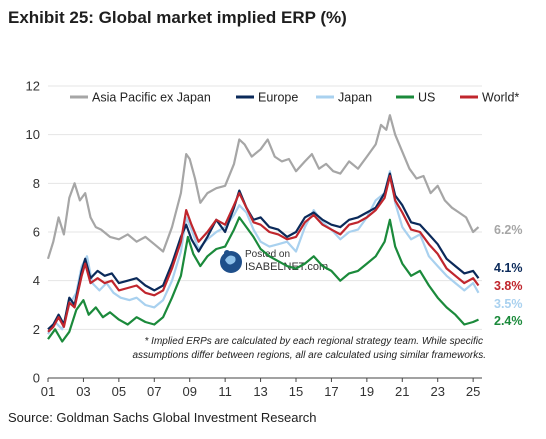 This screenshot has width=546, height=439. I want to click on x-tick-25: 25, so click(473, 391).